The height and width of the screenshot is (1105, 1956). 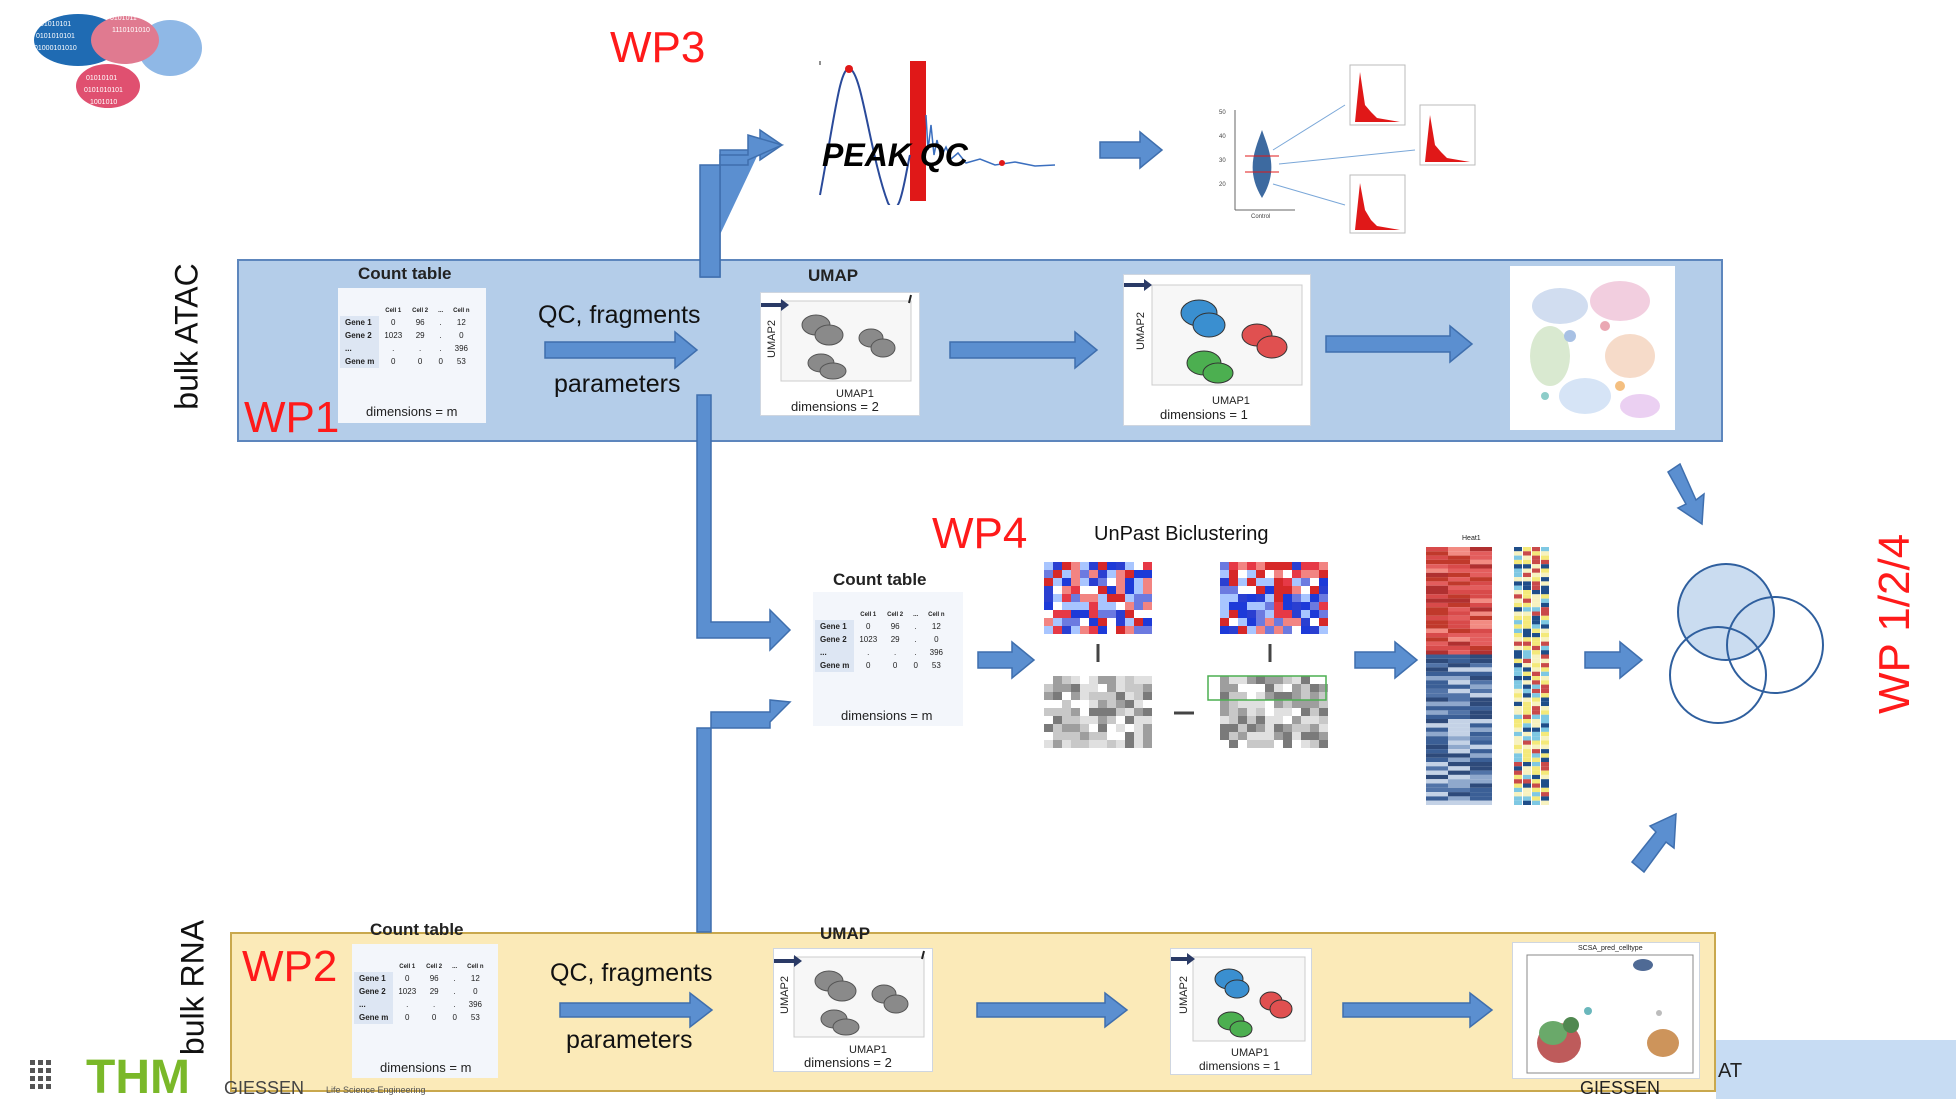 What do you see at coordinates (55, 24) in the screenshot?
I see `svg-text: 01010101` at bounding box center [55, 24].